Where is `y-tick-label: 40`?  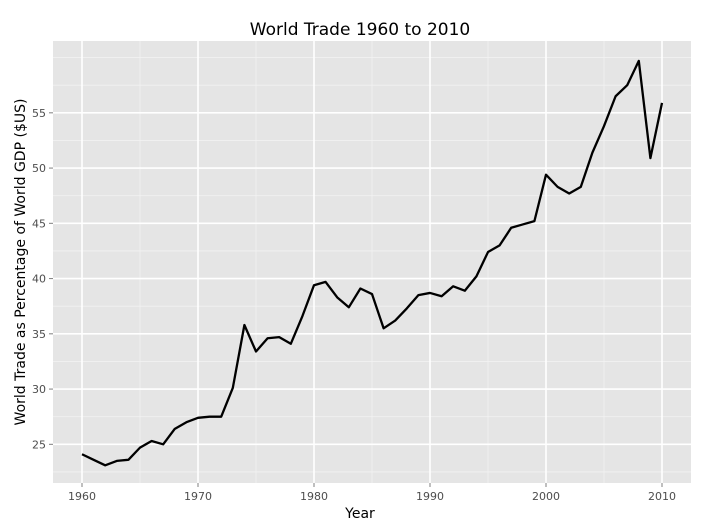
y-tick-label: 40 is located at coordinates (39, 279).